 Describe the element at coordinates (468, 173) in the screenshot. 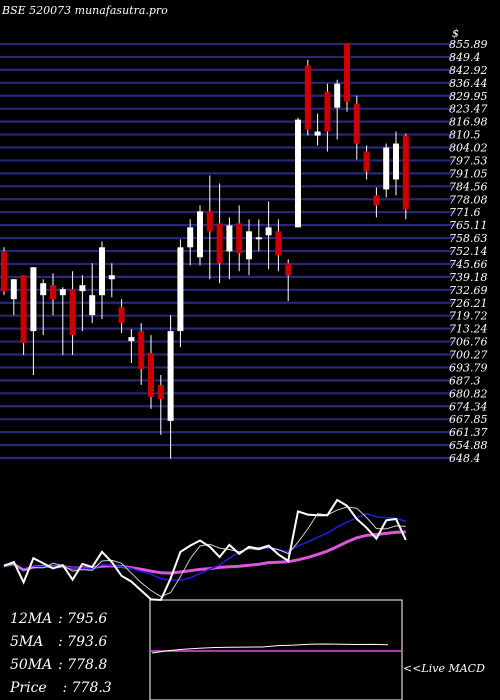

I see `y-tick-label: 791.05` at that location.